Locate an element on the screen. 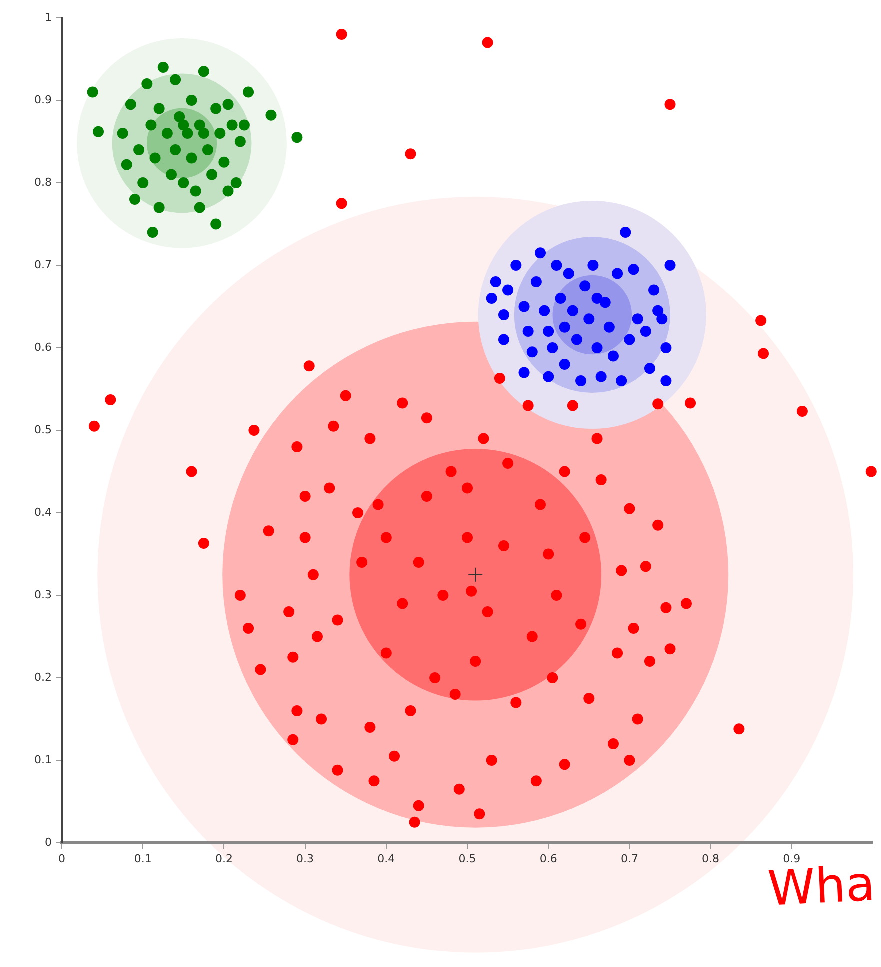  x-tick-label: 0.5 is located at coordinates (467, 859).